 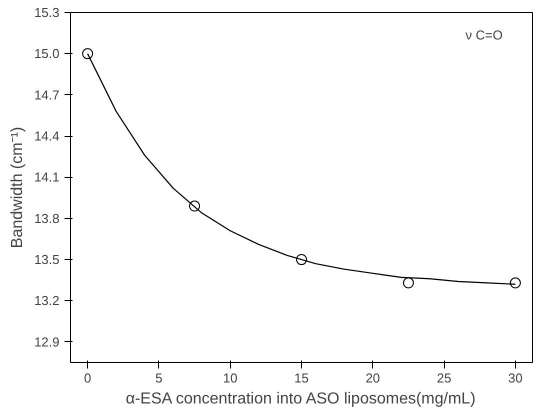 I want to click on x-tick-label: 20, so click(x=373, y=378).